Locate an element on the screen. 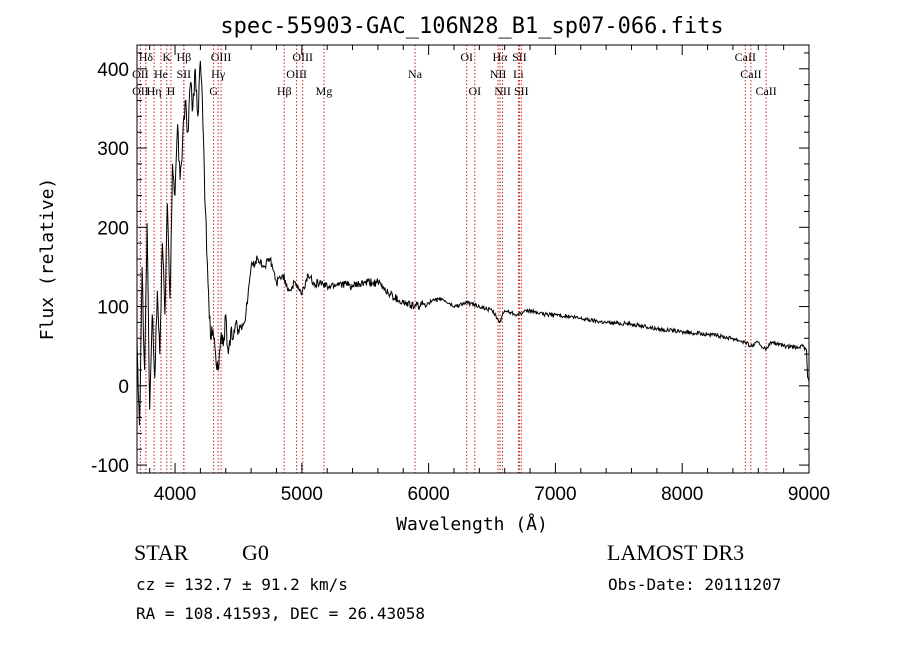 Image resolution: width=900 pixels, height=649 pixels. y-tick-label: 0 is located at coordinates (123, 387).